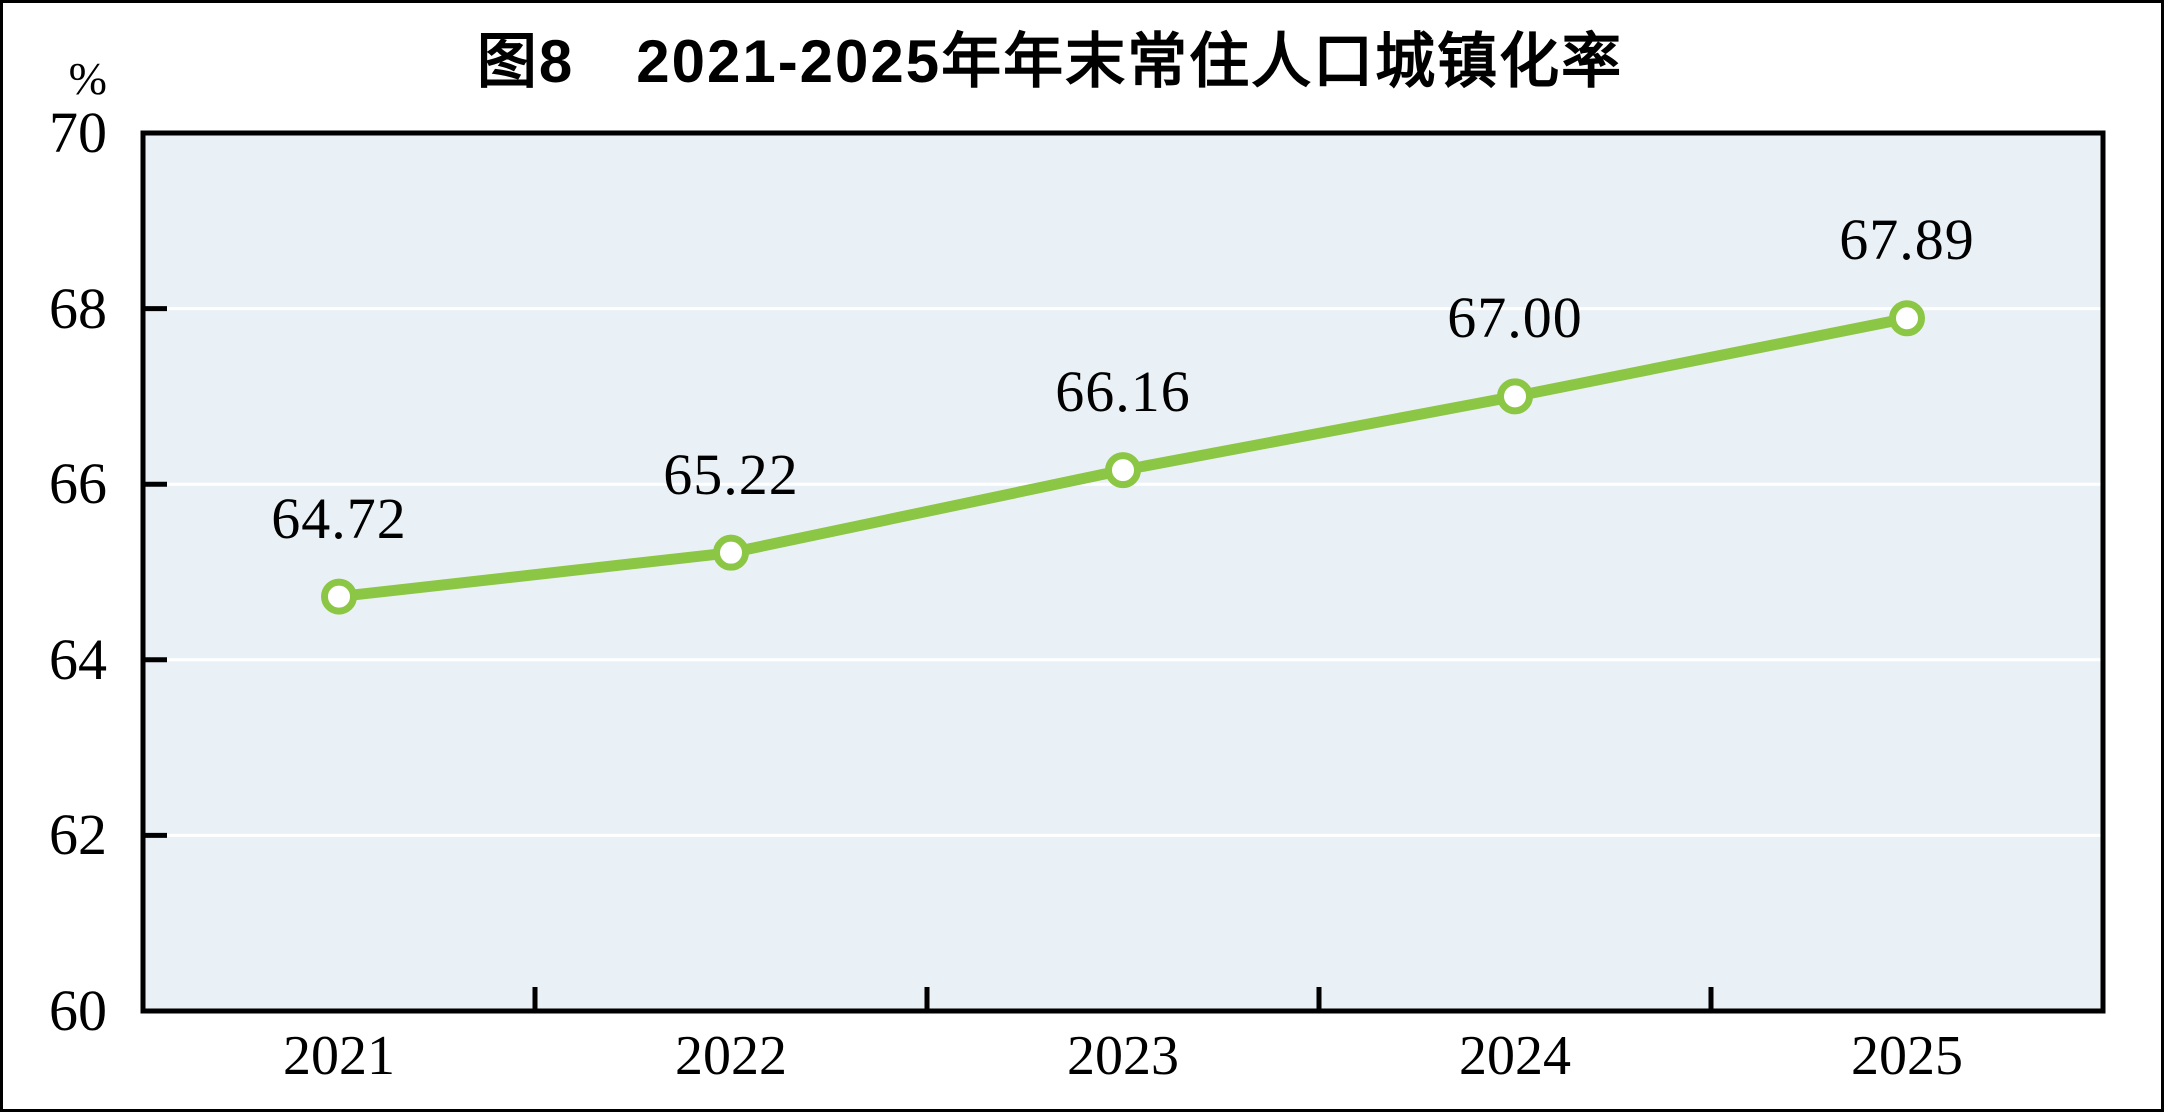 This screenshot has height=1112, width=2164. Describe the element at coordinates (1123, 1056) in the screenshot. I see `x-tick-label: 2023` at that location.